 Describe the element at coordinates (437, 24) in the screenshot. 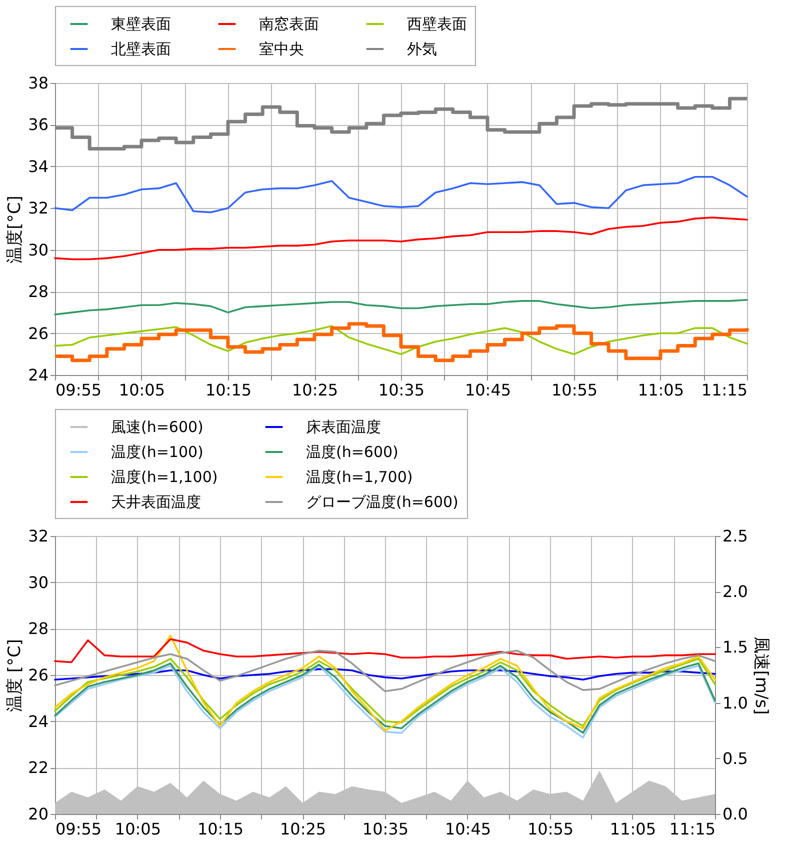

I see `legend-label: 西壁表面` at that location.